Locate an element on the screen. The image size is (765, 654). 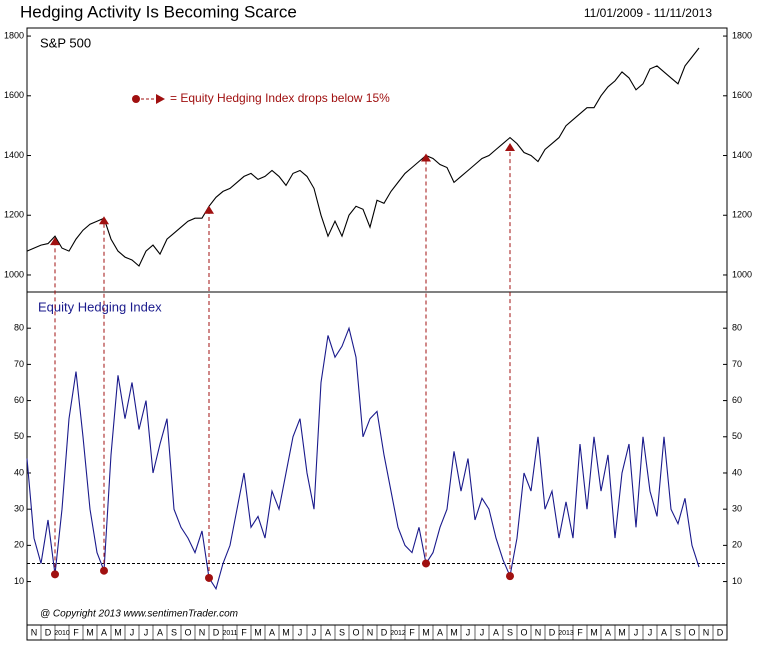
panel-label: S&P 500 is located at coordinates (65, 42).